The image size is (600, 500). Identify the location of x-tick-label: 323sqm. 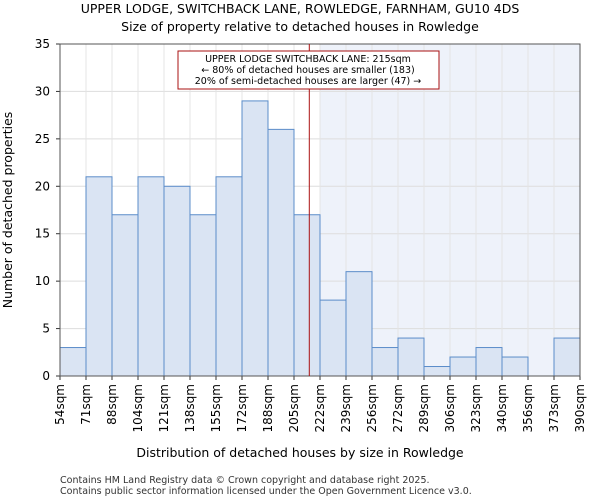
(476, 408).